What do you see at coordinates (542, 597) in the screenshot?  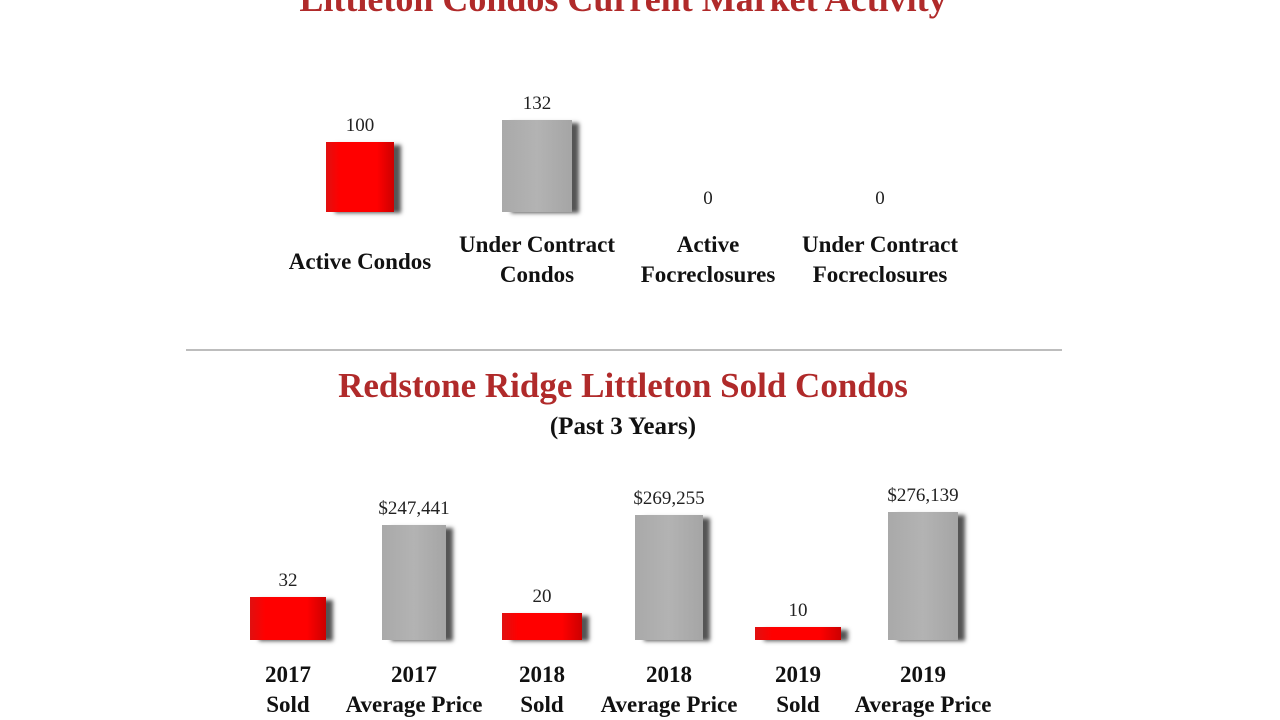 I see `data-label: 20` at bounding box center [542, 597].